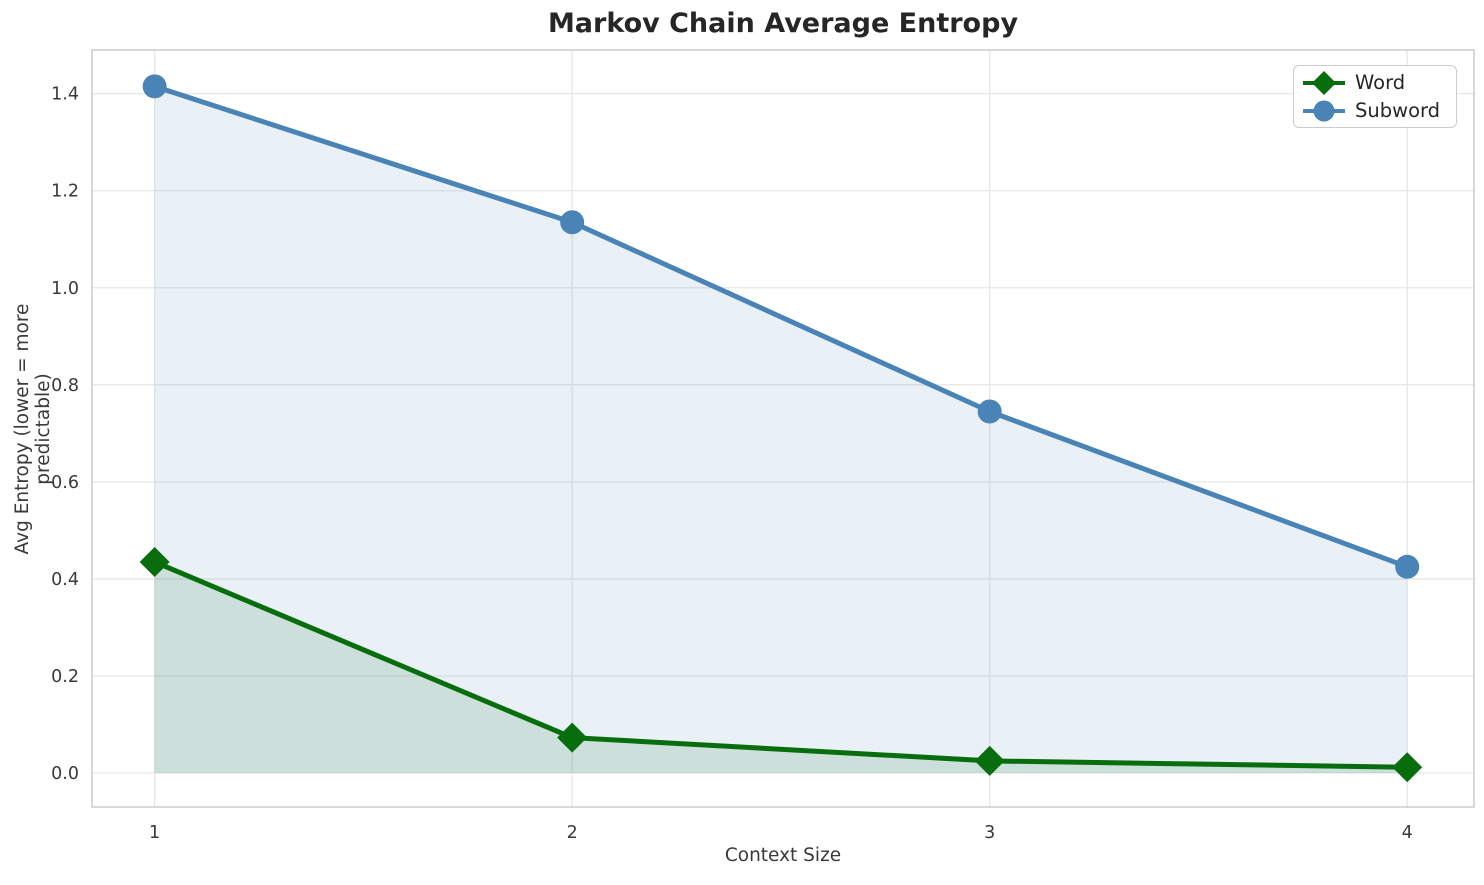 This screenshot has height=885, width=1484. I want to click on legend-item-subword: Subword, so click(1375, 111).